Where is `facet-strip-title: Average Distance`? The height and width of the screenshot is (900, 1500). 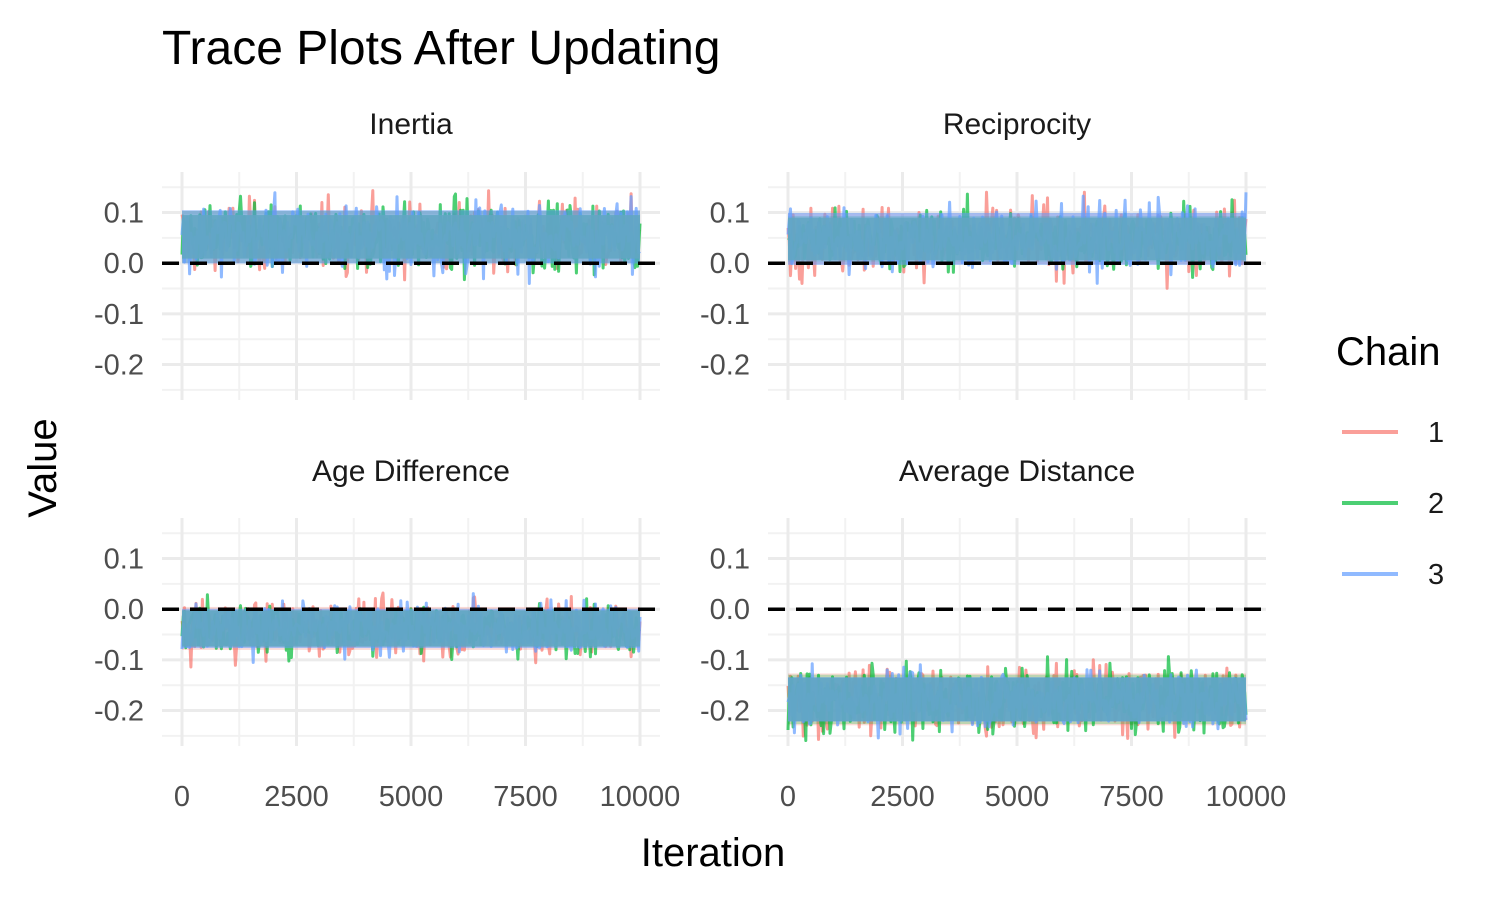 facet-strip-title: Average Distance is located at coordinates (1017, 471).